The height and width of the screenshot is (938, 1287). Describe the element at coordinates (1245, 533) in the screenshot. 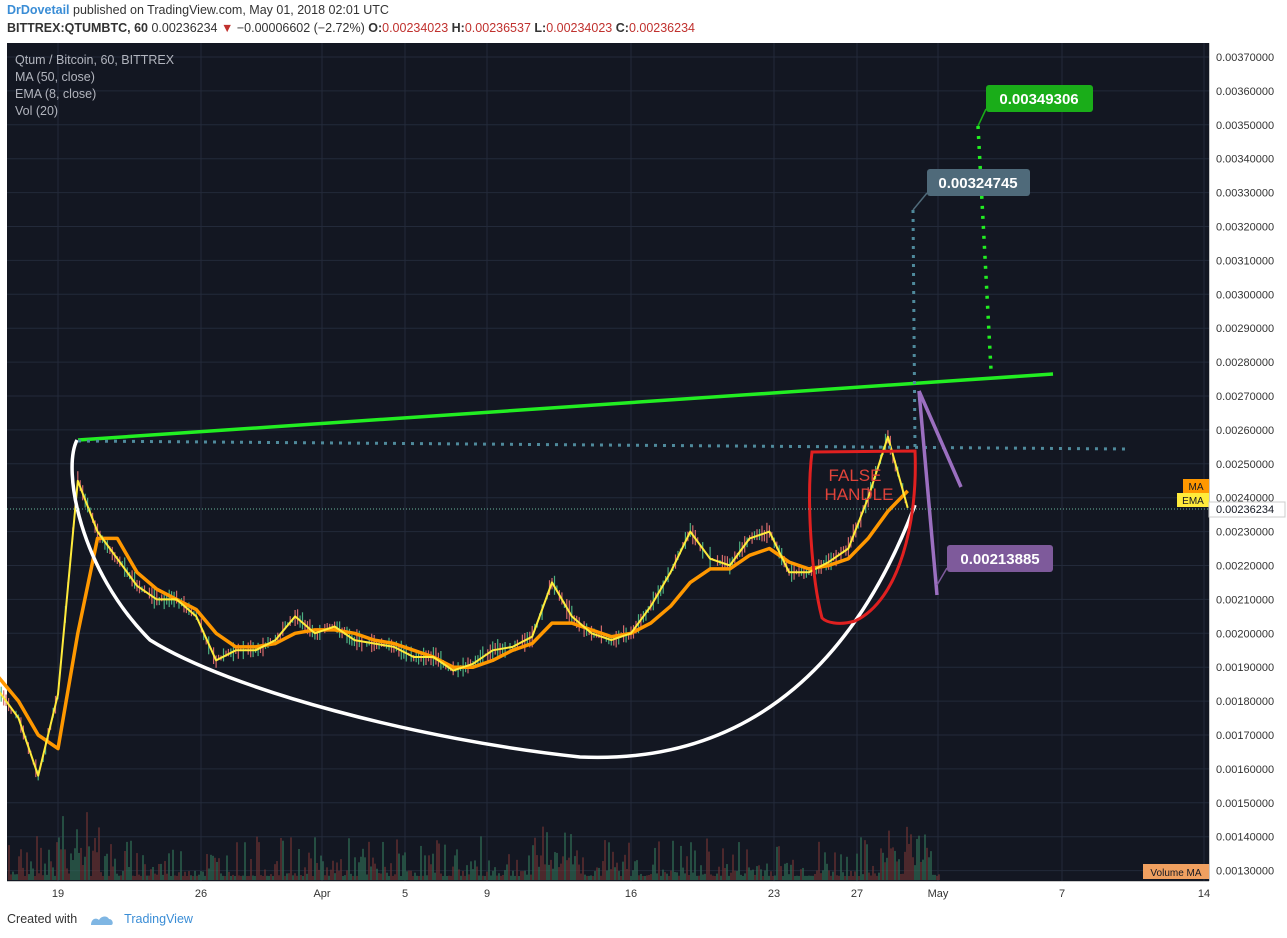

I see `price-tick-label: 0.00230000` at that location.